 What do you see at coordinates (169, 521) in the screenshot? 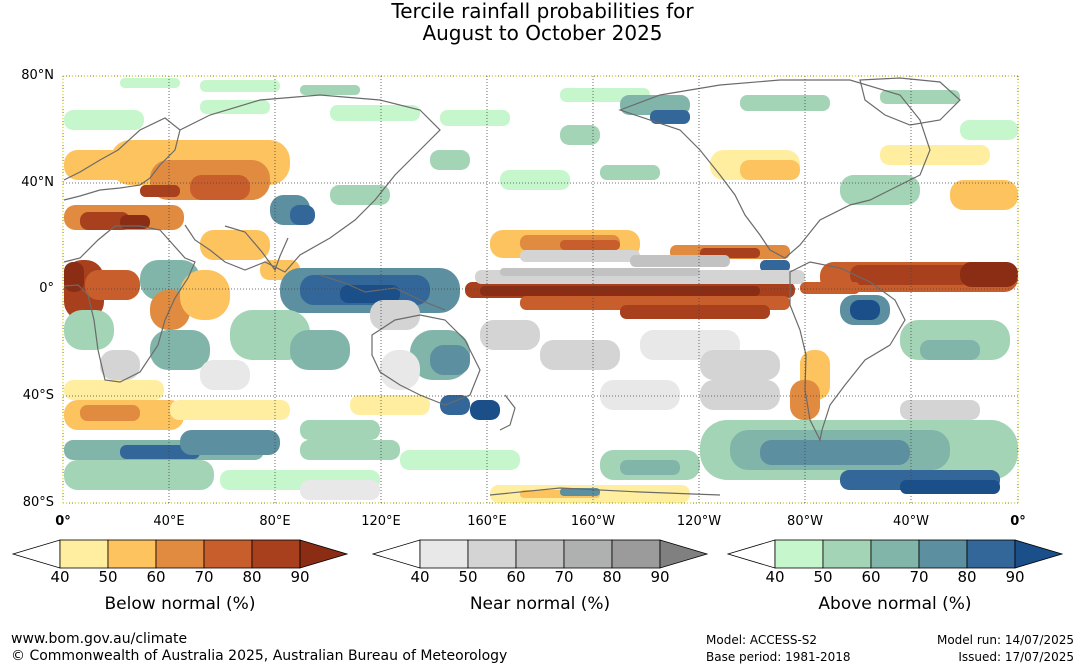
I see `longitude-label: 40°E` at bounding box center [169, 521].